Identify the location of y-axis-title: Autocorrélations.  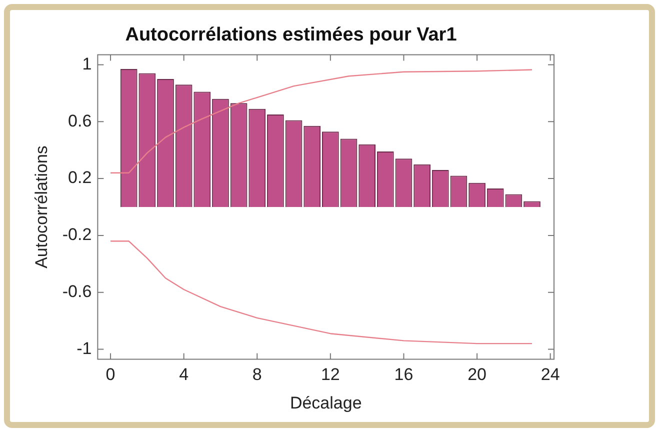
(41, 207).